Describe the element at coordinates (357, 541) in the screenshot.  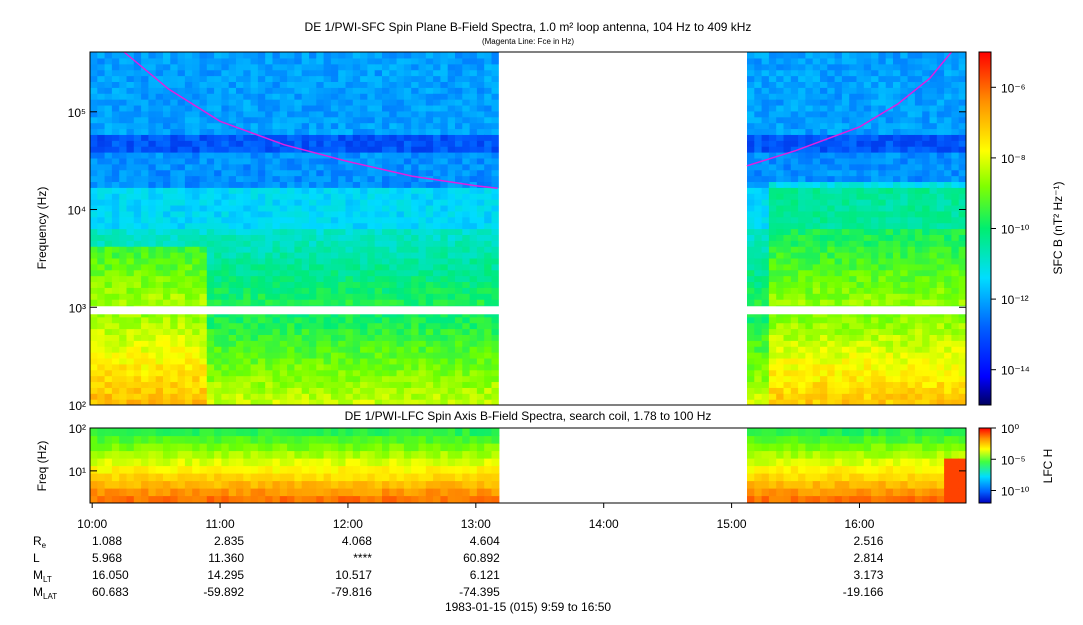
I see `ephemeris-value-0-2: 4.068` at that location.